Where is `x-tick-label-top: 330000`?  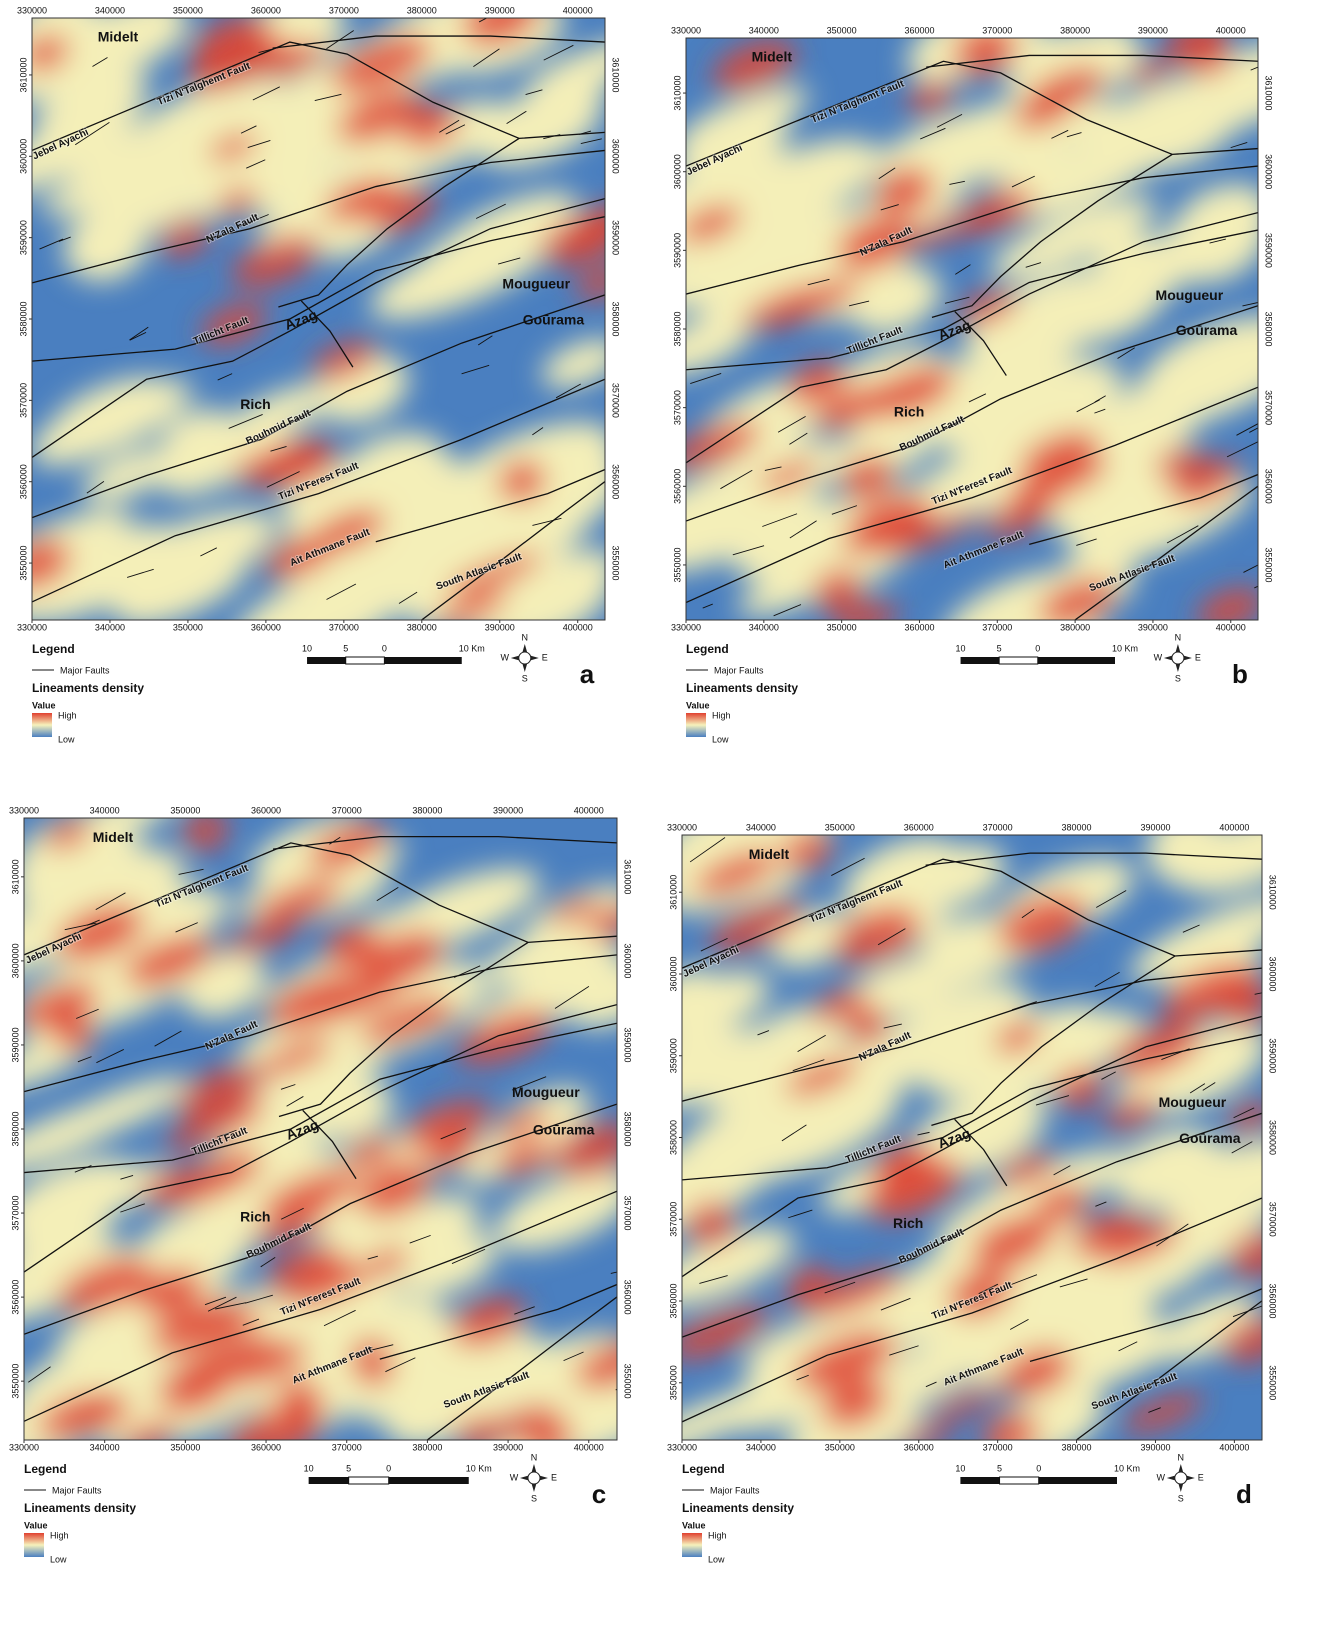 x-tick-label-top: 330000 is located at coordinates (32, 10).